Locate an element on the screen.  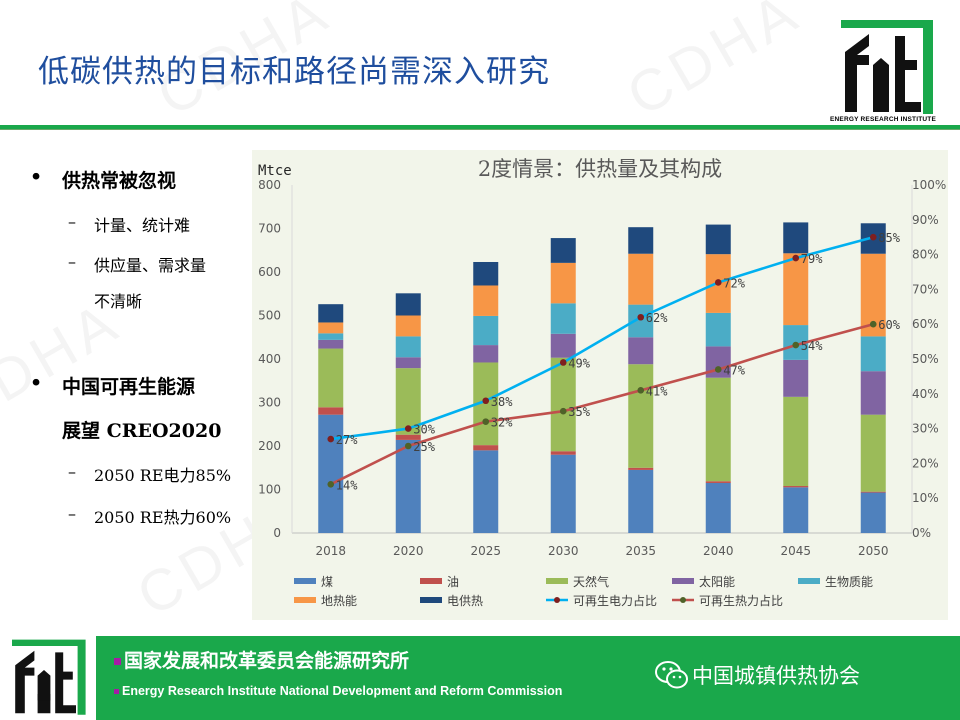
y2-tick-label: 10% is located at coordinates (925, 498).